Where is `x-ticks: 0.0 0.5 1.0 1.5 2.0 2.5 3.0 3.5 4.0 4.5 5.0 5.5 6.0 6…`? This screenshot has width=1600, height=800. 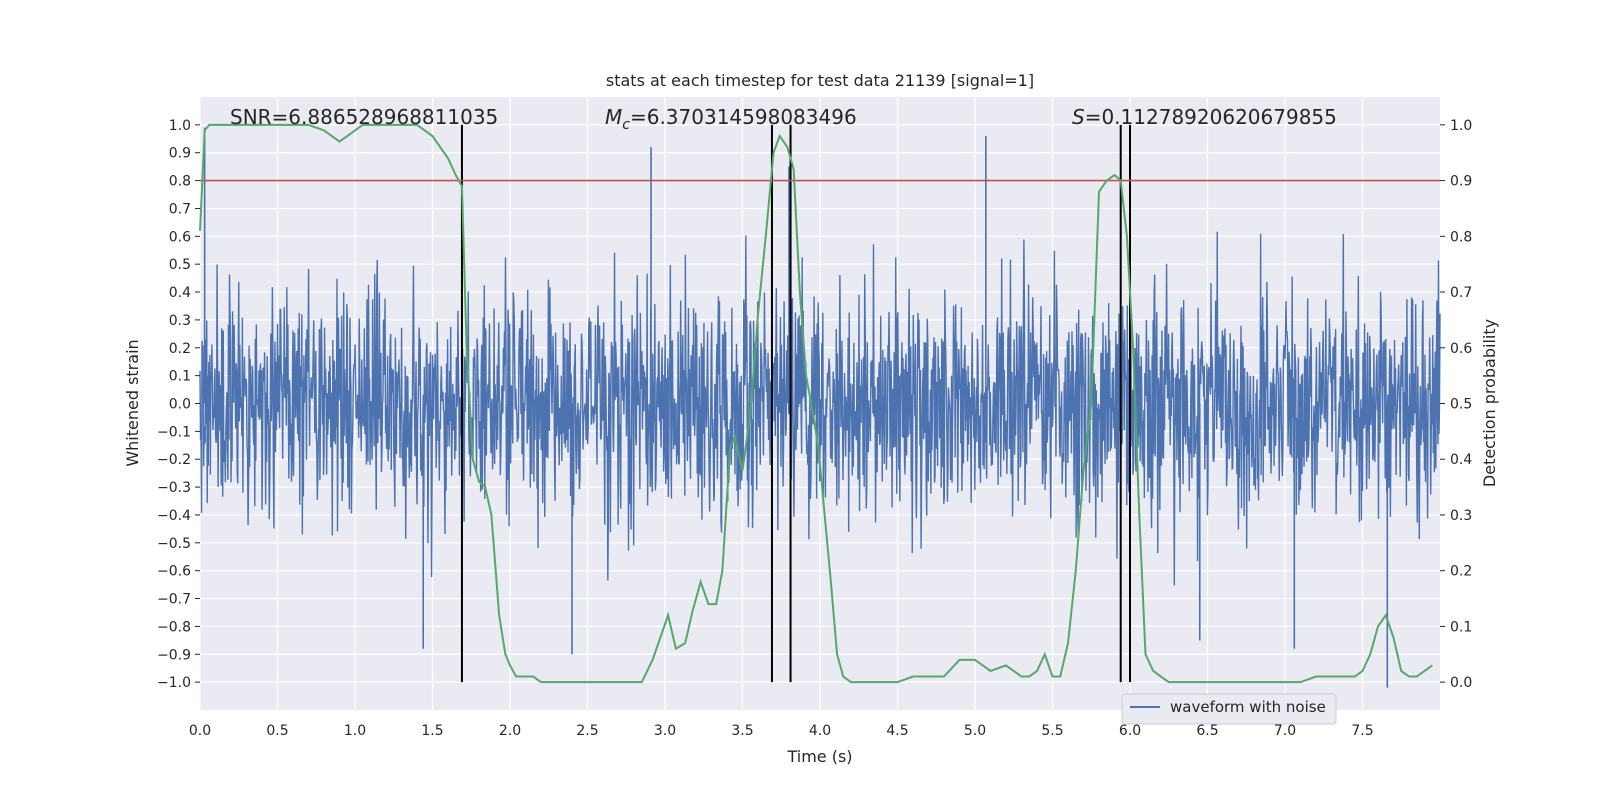 x-ticks: 0.0 0.5 1.0 1.5 2.0 2.5 3.0 3.5 4.0 4.5 5.0 5.5 6.0 6… is located at coordinates (781, 731).